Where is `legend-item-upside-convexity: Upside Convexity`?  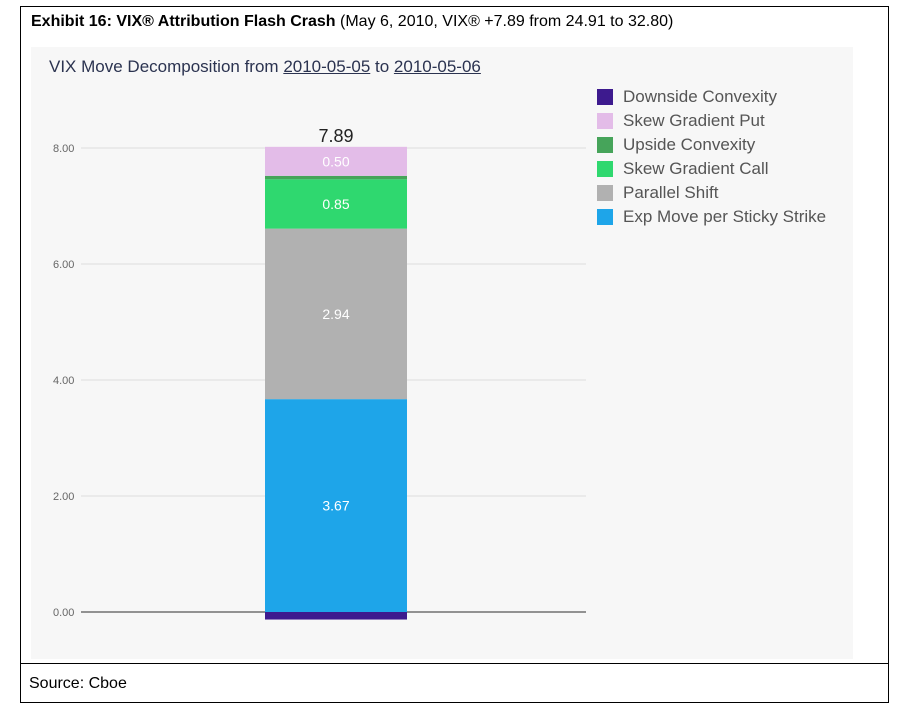
legend-item-upside-convexity: Upside Convexity is located at coordinates (711, 145).